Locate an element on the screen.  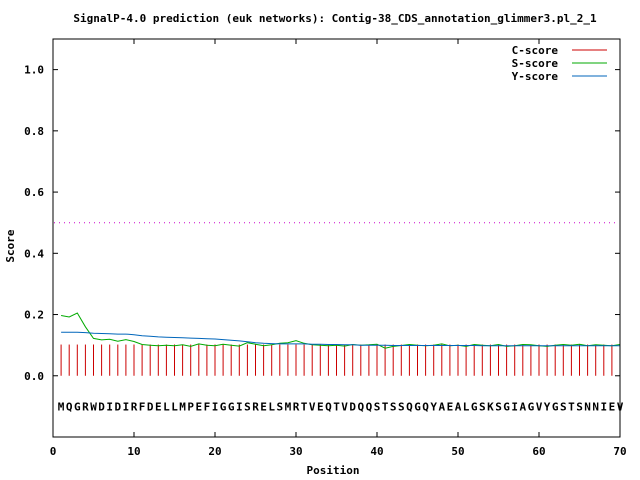
x-tick-label: 40 is located at coordinates (376, 451).